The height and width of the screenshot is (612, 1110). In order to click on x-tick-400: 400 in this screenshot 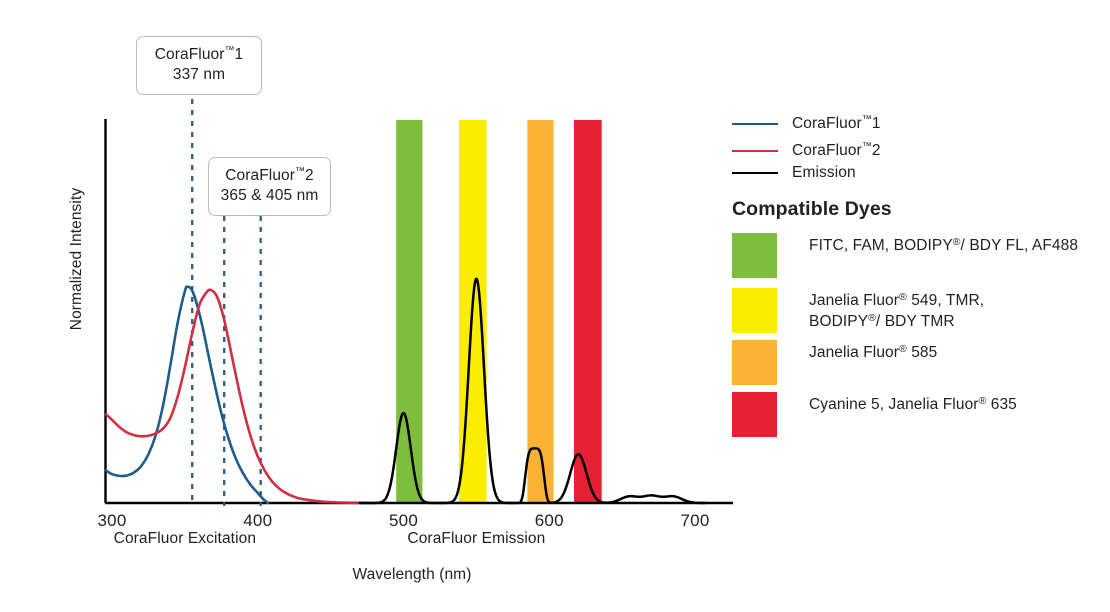, I will do `click(258, 520)`.